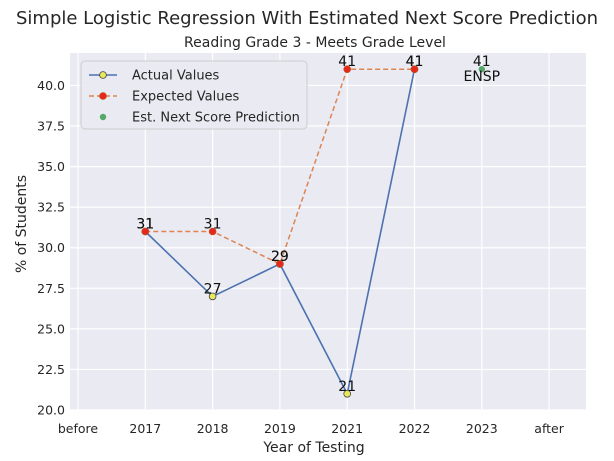  What do you see at coordinates (280, 428) in the screenshot?
I see `x-tick-label: 2019` at bounding box center [280, 428].